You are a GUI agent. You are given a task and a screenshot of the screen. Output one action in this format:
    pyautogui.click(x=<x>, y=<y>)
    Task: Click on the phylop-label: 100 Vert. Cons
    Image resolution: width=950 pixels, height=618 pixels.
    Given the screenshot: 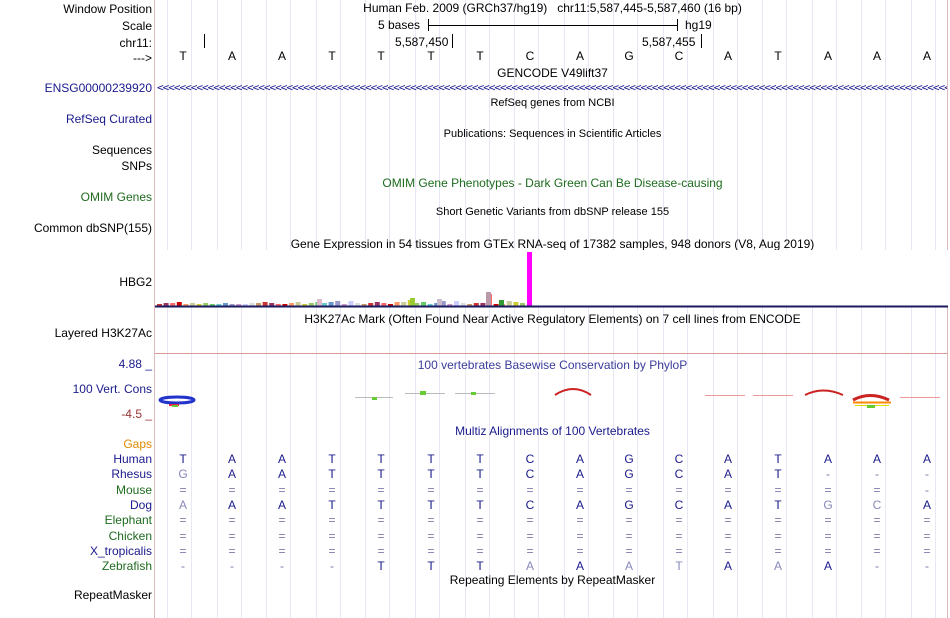 What is the action you would take?
    pyautogui.click(x=112, y=389)
    